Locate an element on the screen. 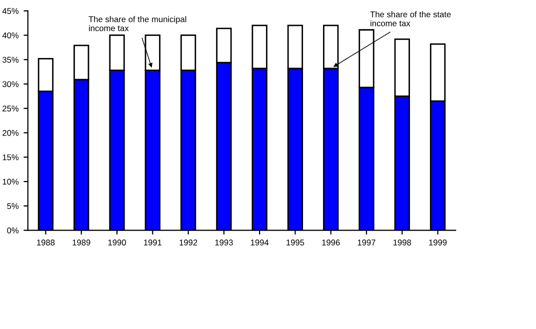 This screenshot has width=536, height=329. x-tick-label: 1996 is located at coordinates (331, 243).